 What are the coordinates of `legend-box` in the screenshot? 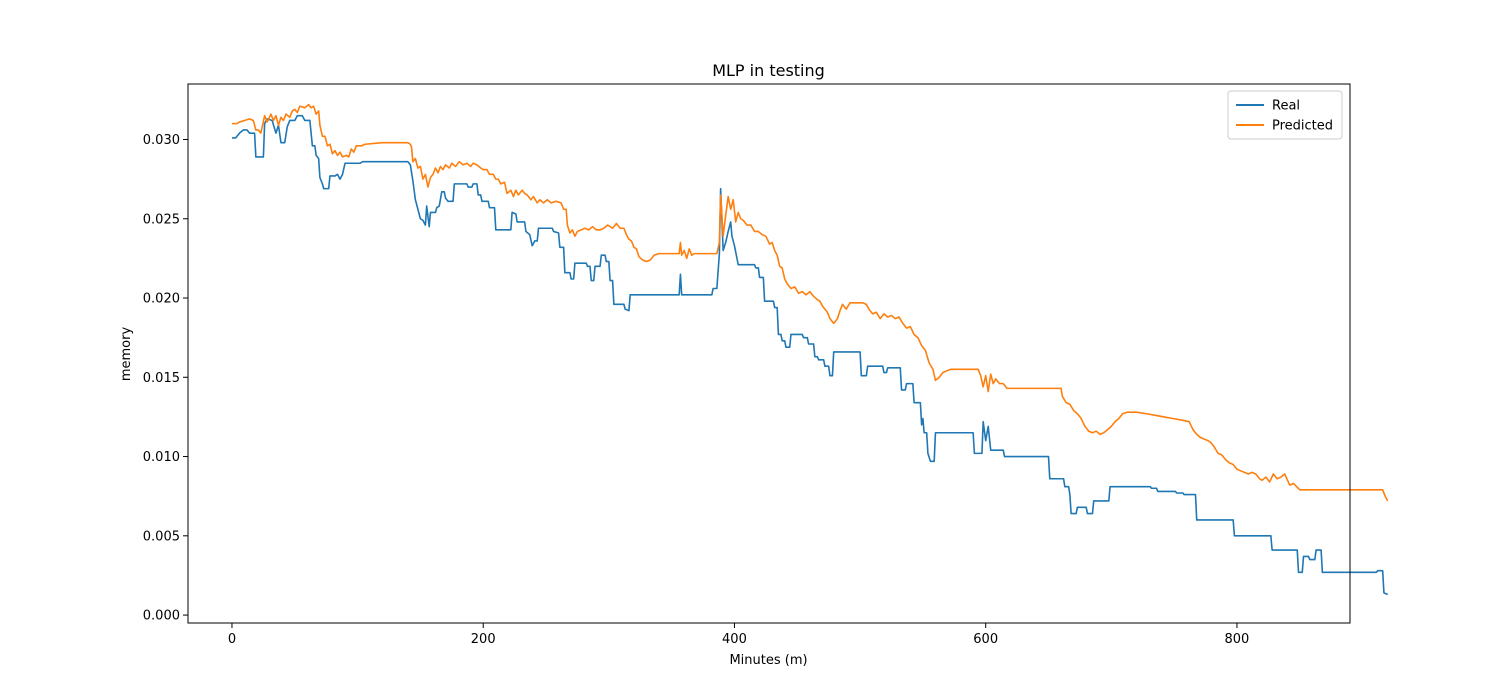 It's located at (1285, 115).